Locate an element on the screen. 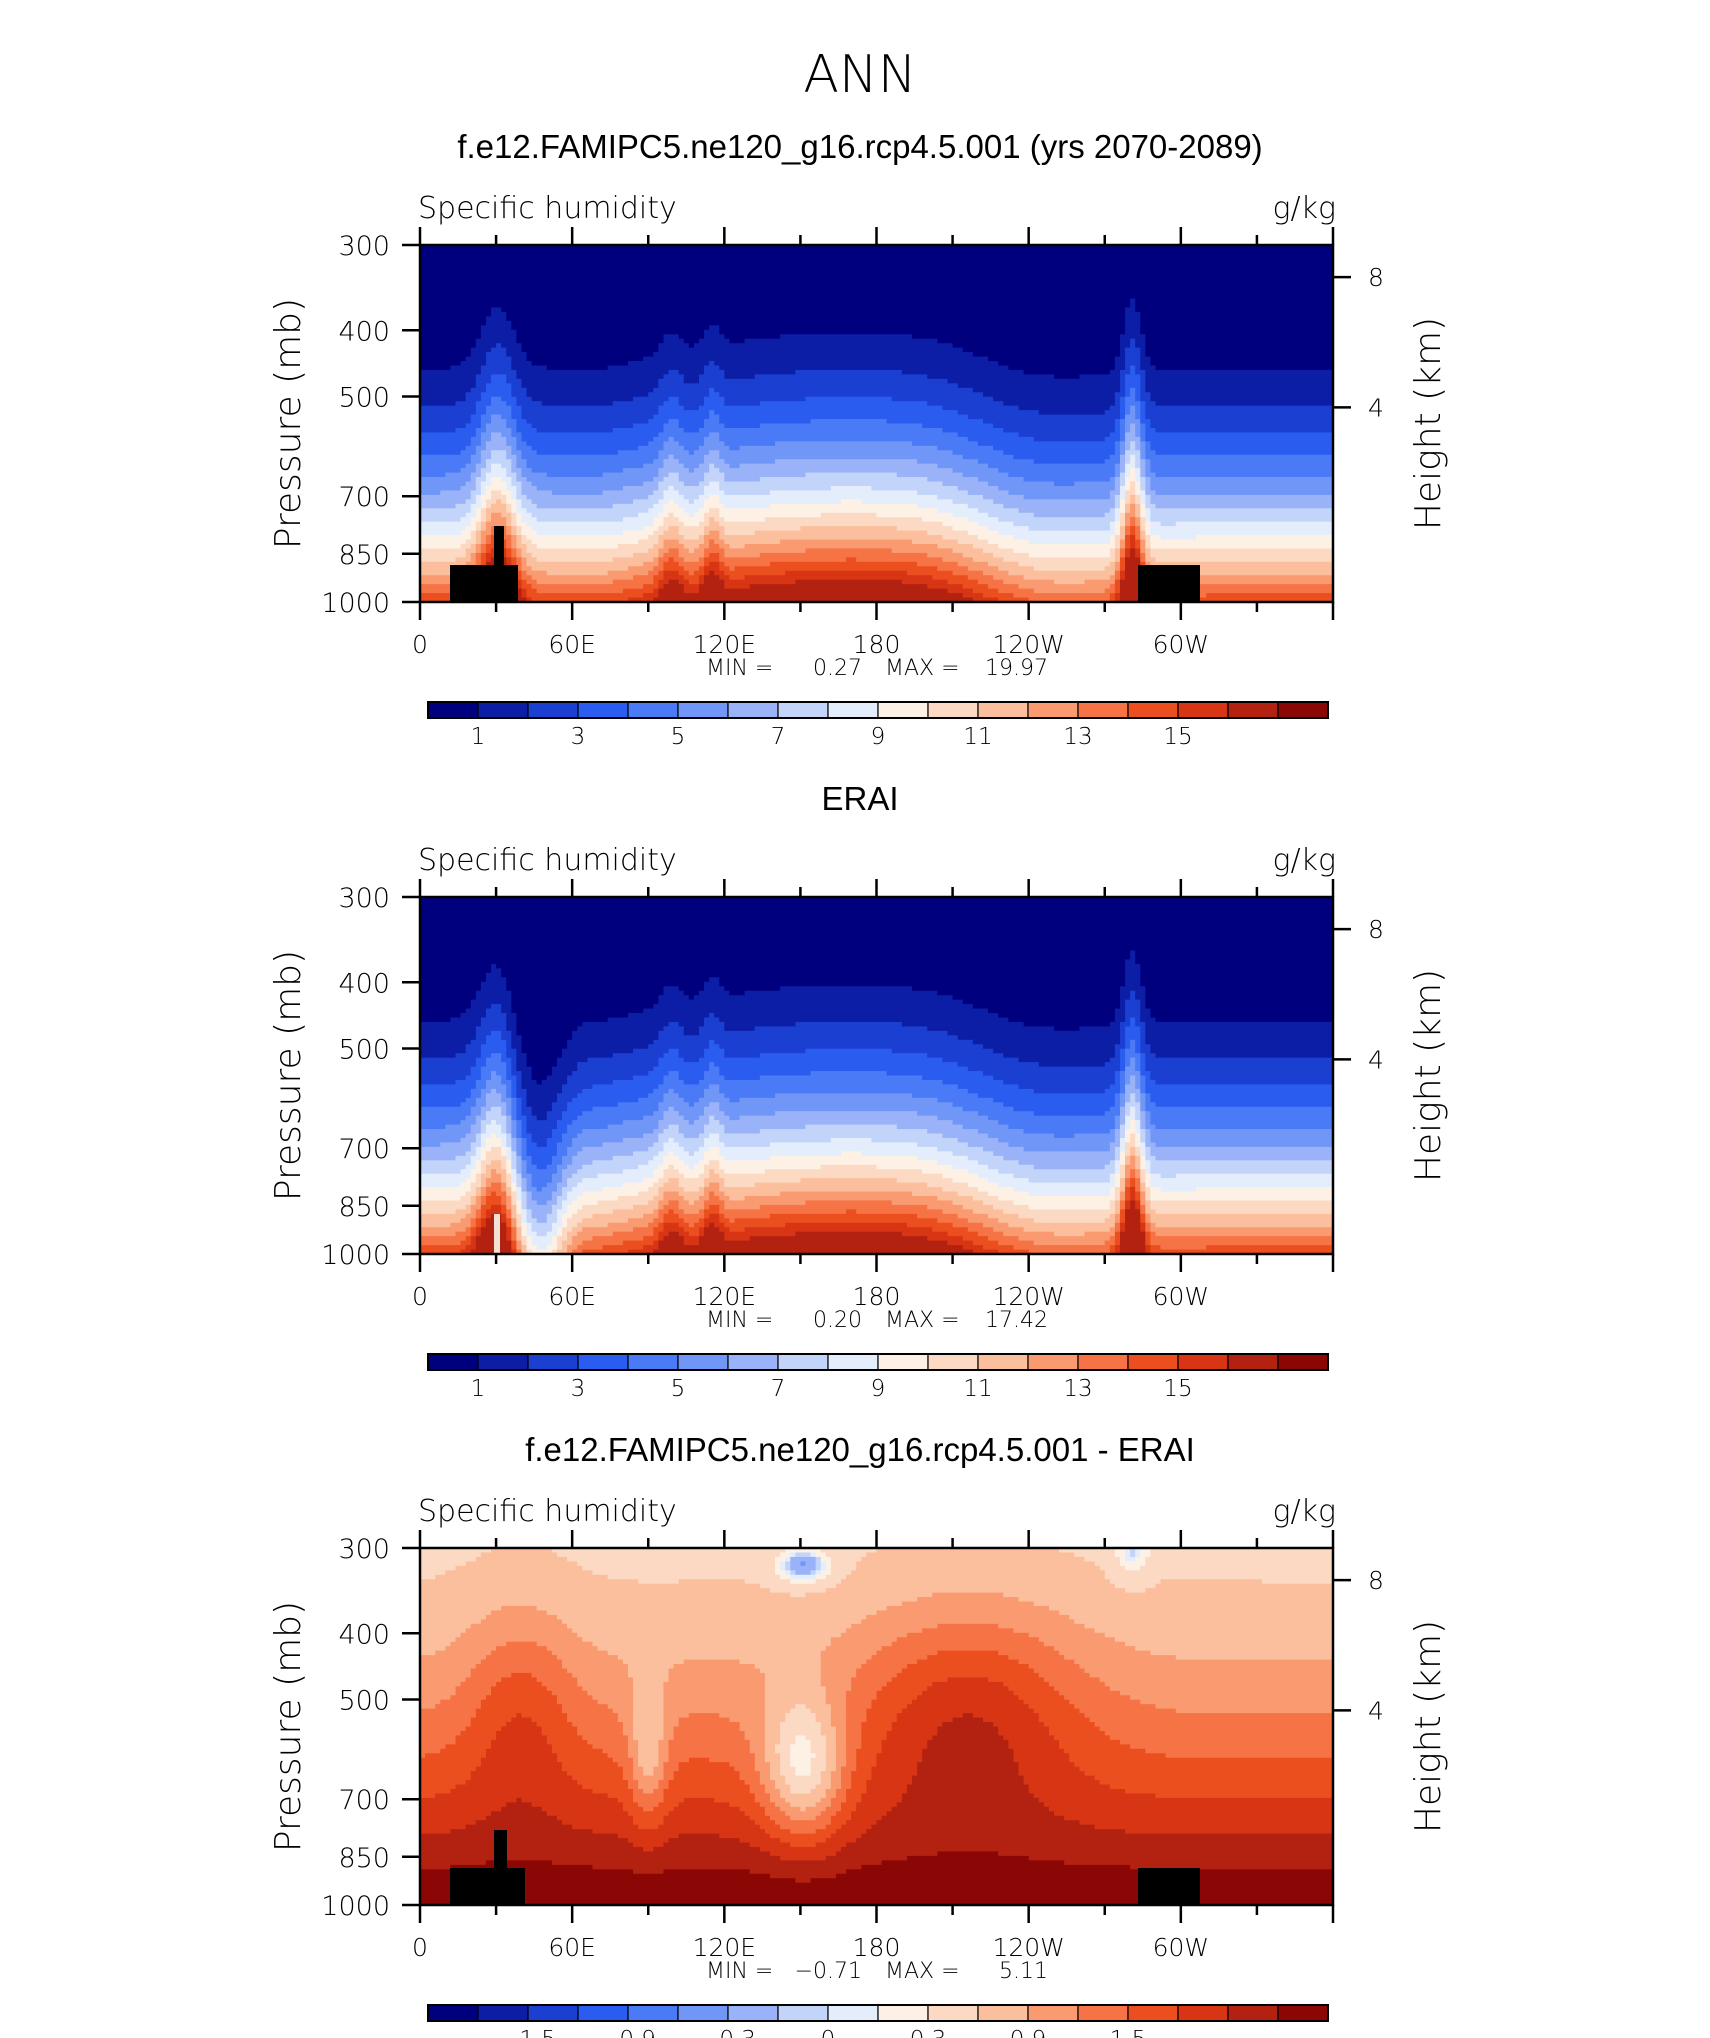  topography-mask is located at coordinates (825, 1867).